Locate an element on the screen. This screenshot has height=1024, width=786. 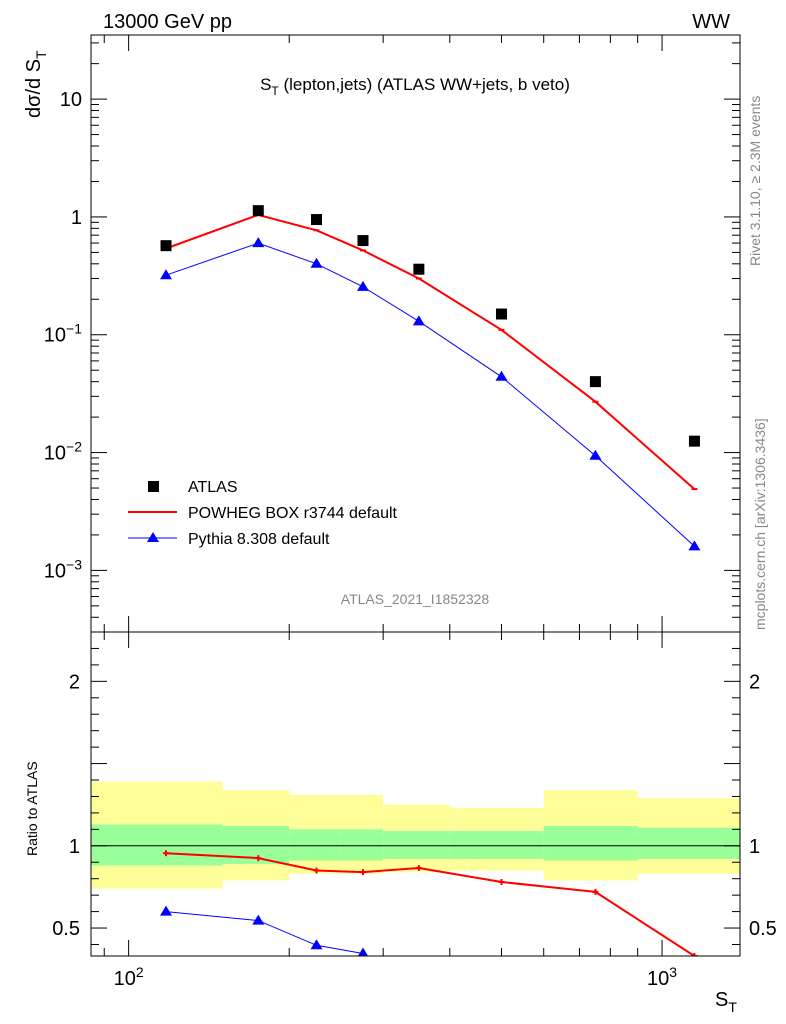
ratio-y-tick-label-left-0: 0.5 is located at coordinates (66, 929).